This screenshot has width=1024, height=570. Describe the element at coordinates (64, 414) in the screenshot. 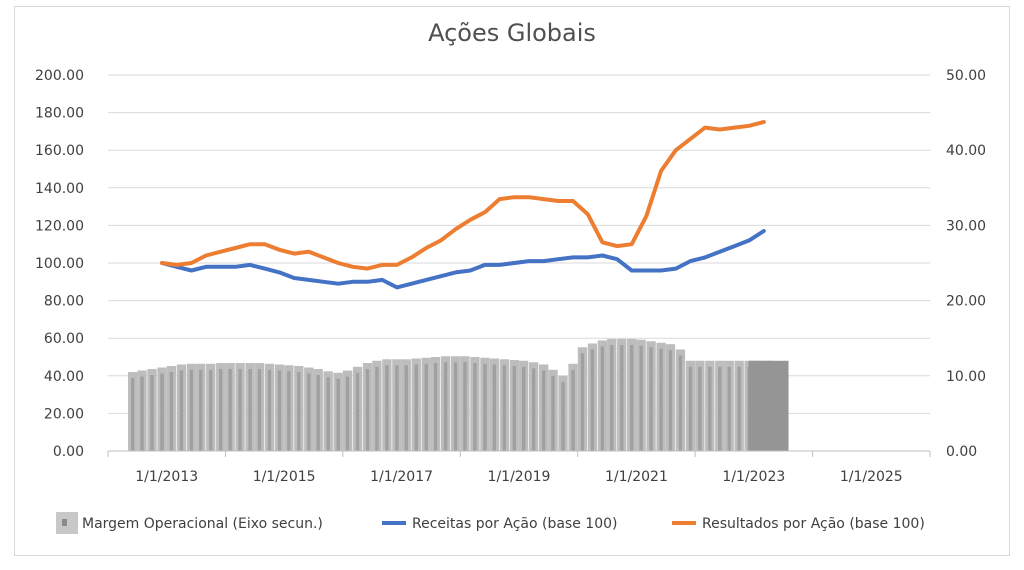

I see `y-left-tick-label: 20.00` at that location.